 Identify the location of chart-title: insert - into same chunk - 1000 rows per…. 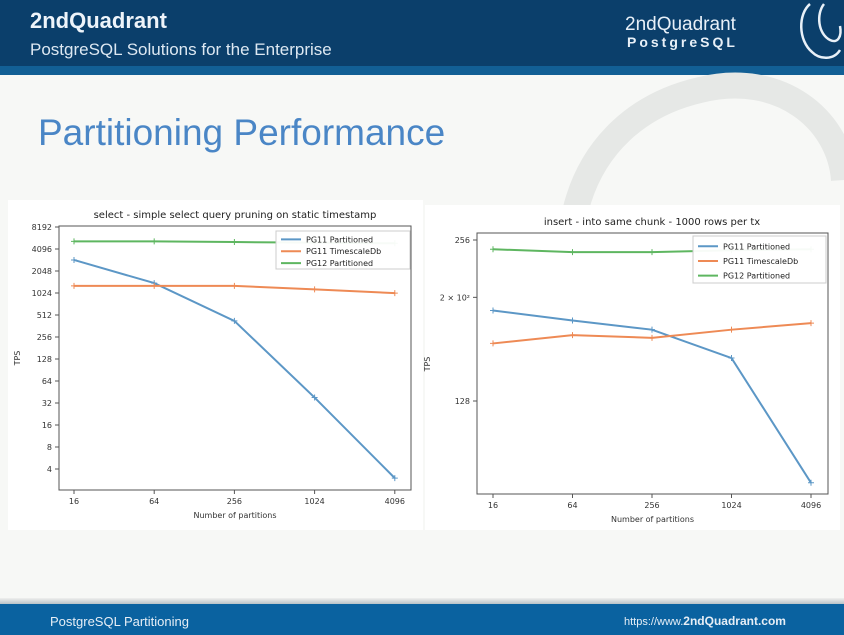
(652, 222).